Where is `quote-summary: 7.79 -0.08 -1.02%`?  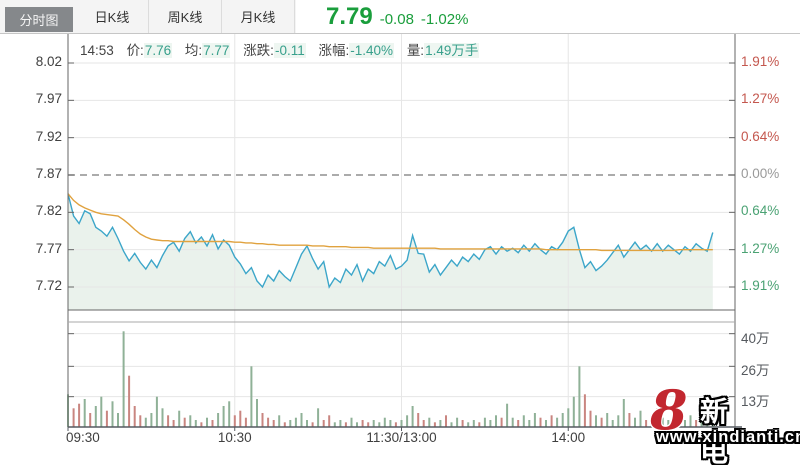
quote-summary: 7.79 -0.08 -1.02% is located at coordinates (397, 17).